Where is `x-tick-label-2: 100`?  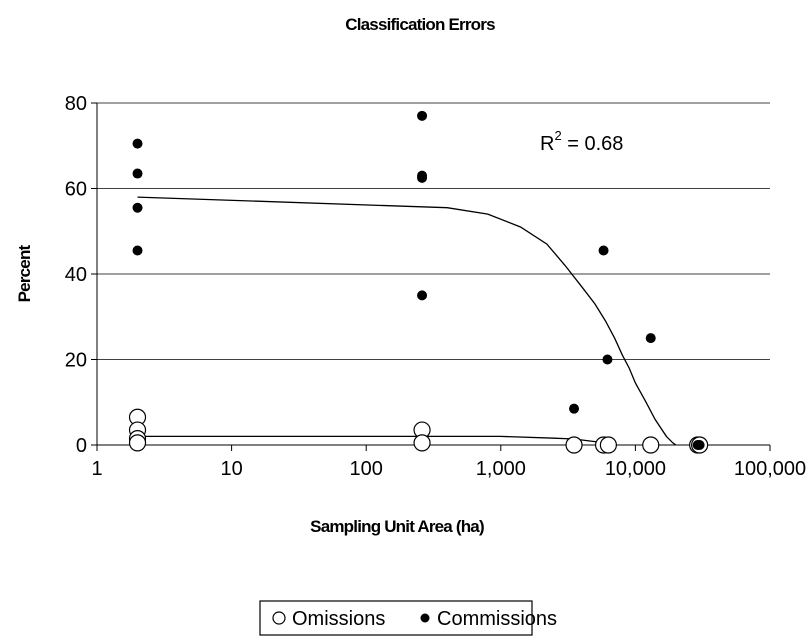
x-tick-label-2: 100 is located at coordinates (366, 469).